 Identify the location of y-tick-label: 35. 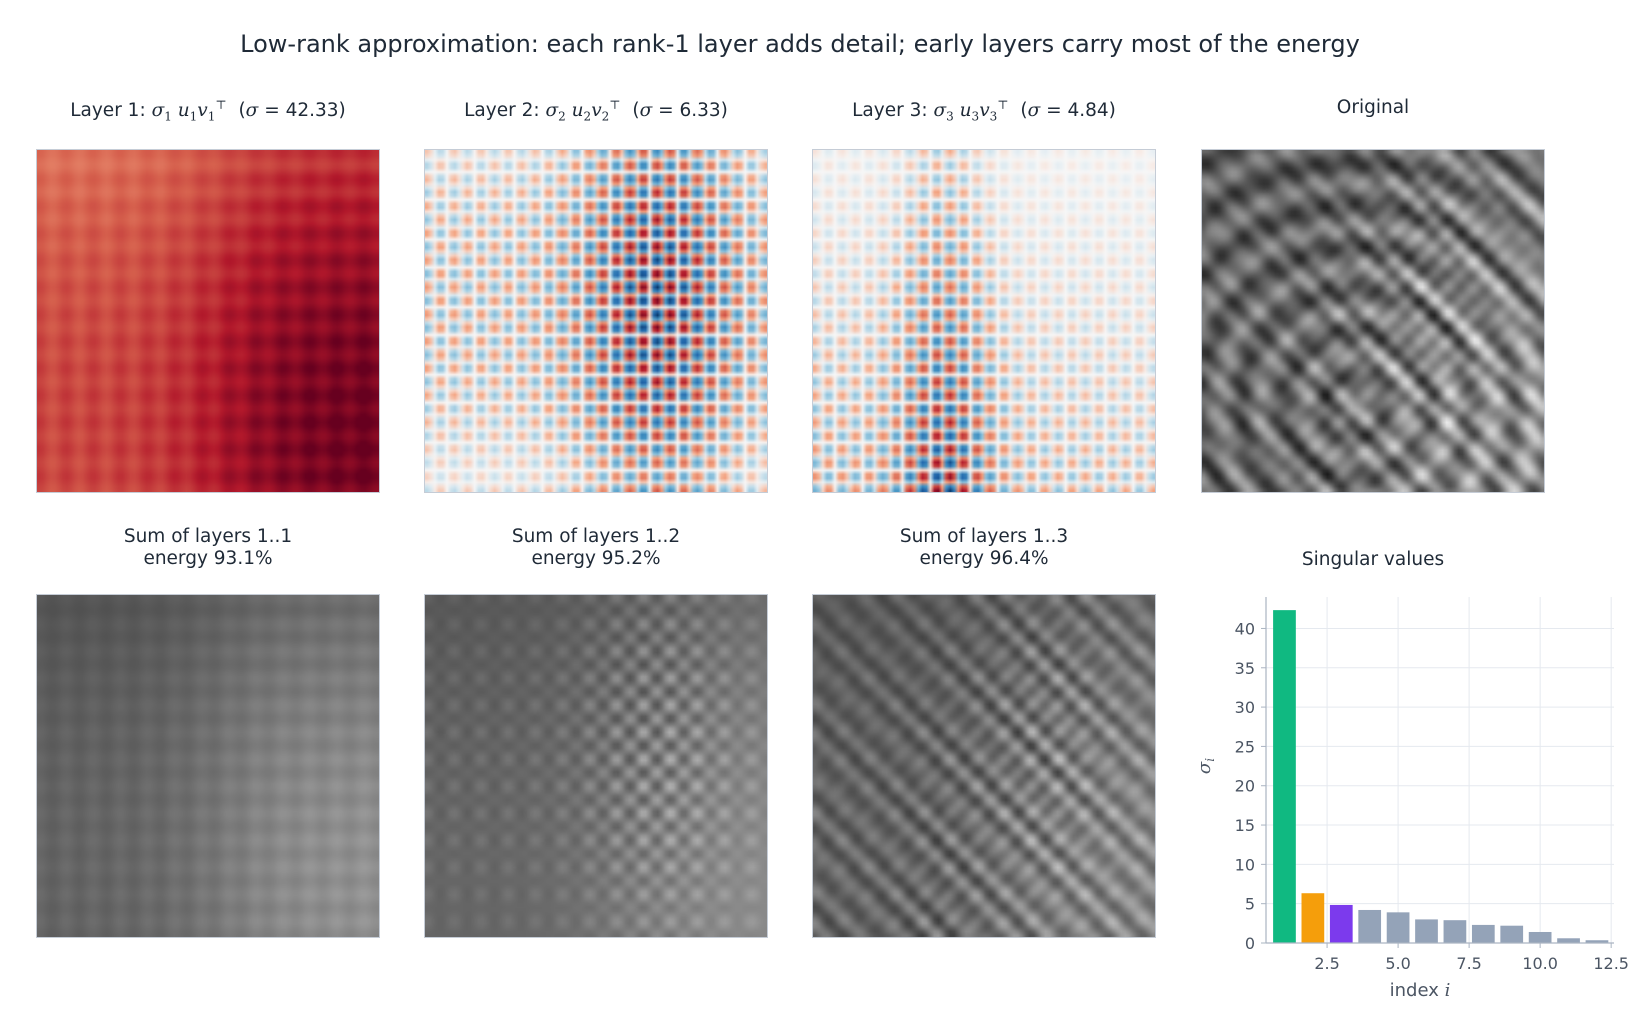
(1245, 668).